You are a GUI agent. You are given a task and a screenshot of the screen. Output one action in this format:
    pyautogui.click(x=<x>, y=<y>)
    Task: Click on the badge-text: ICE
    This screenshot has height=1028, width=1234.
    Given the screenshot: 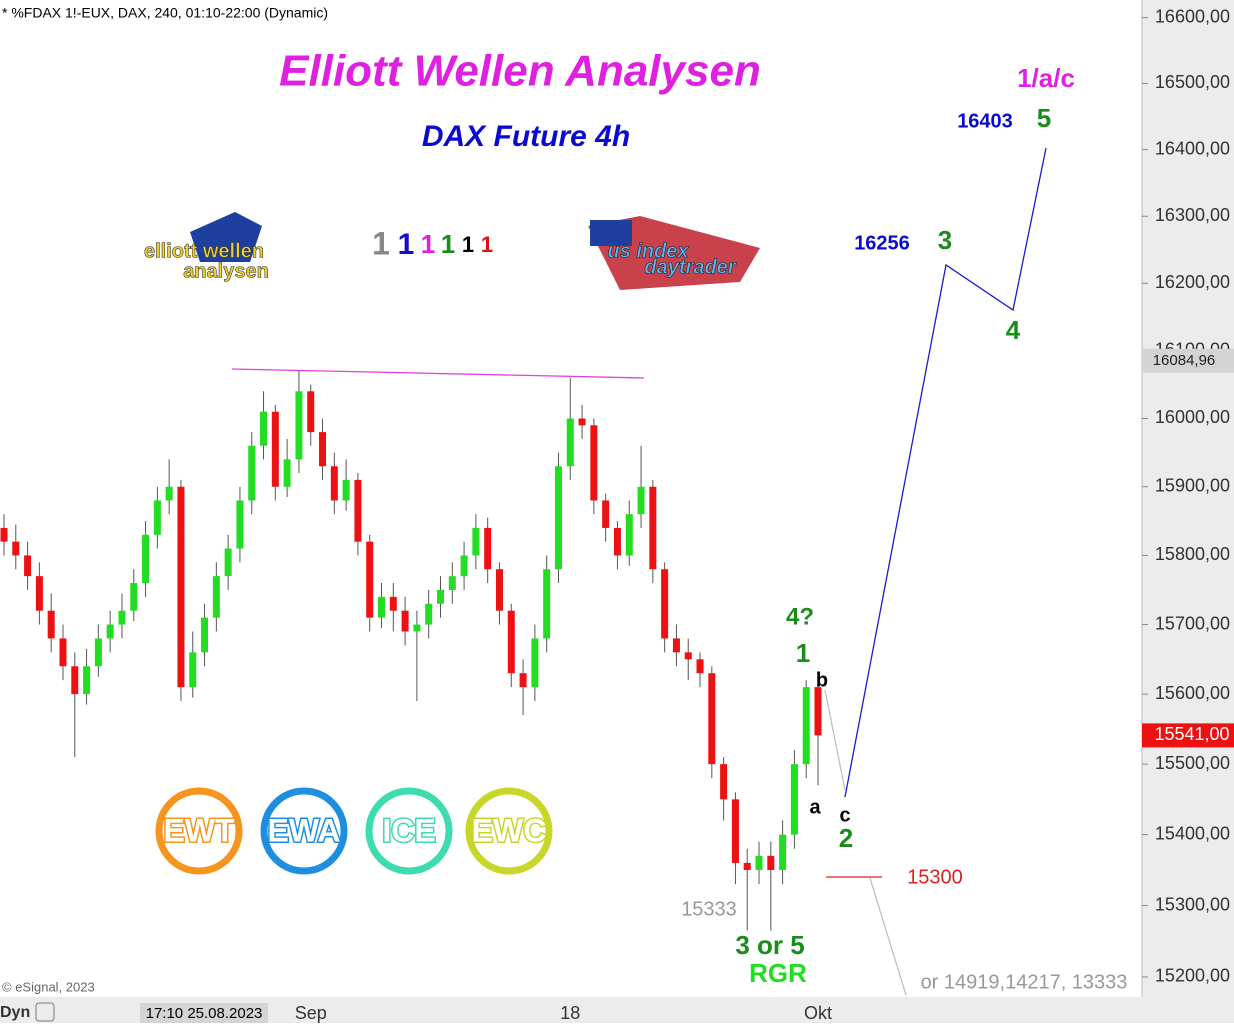 What is the action you would take?
    pyautogui.click(x=408, y=830)
    